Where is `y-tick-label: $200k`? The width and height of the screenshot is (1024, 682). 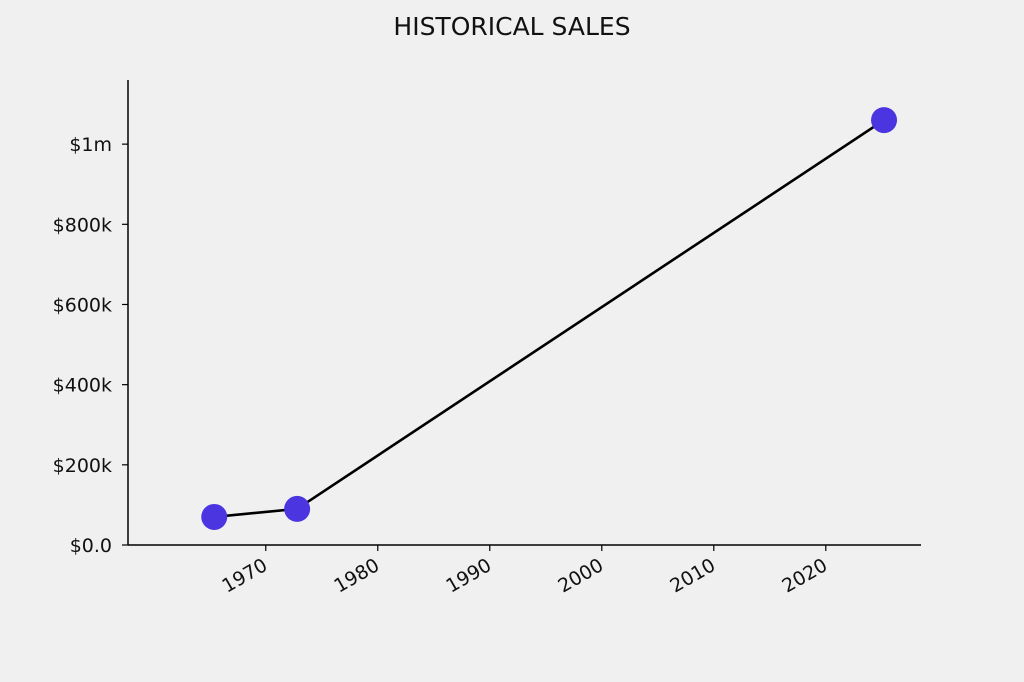
y-tick-label: $200k is located at coordinates (82, 466).